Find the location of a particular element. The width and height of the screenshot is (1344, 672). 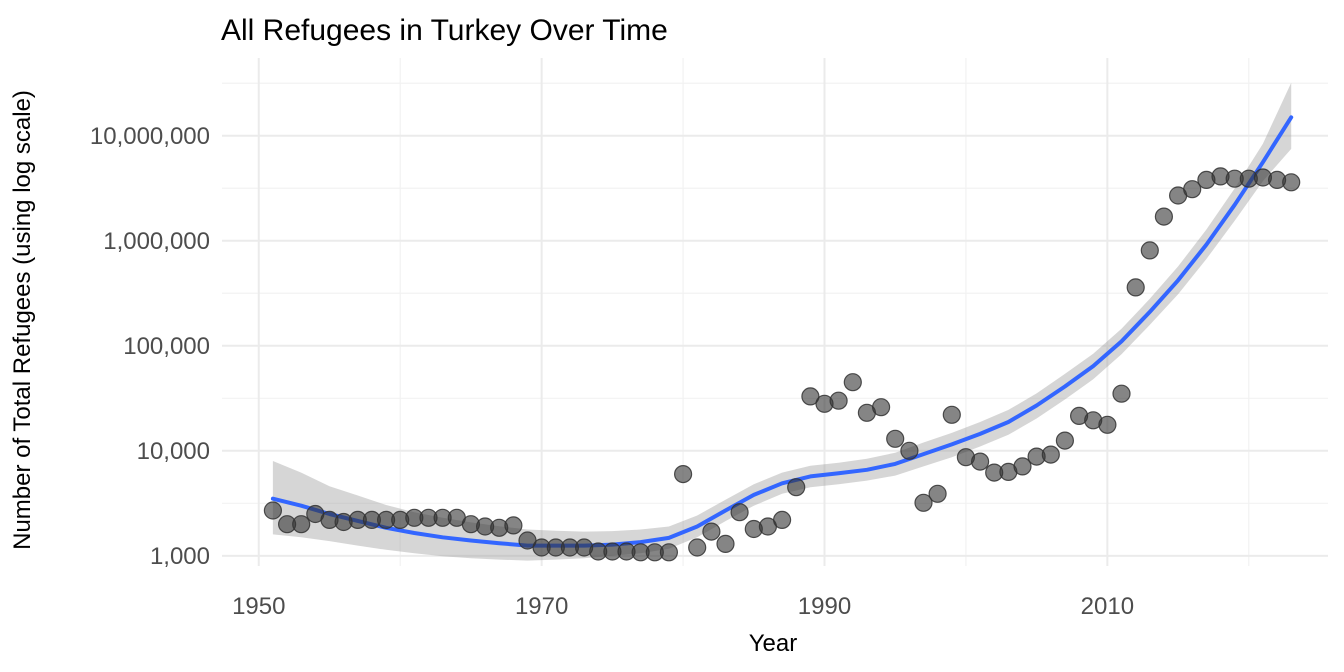

y-tick-label: 100,000 is located at coordinates (166, 346).